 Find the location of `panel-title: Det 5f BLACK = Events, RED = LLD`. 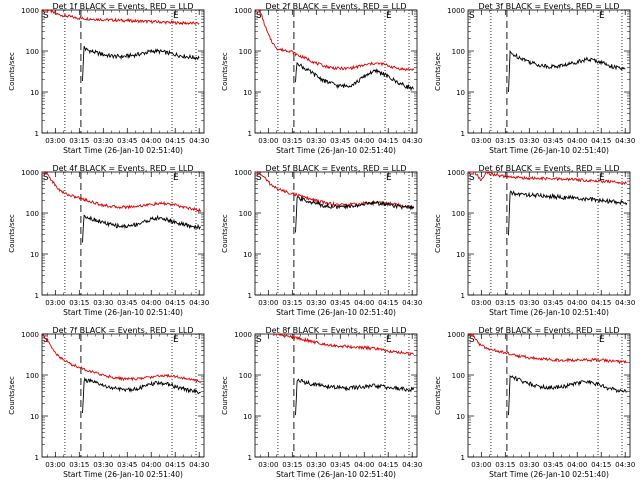

panel-title: Det 5f BLACK = Events, RED = LLD is located at coordinates (335, 168).